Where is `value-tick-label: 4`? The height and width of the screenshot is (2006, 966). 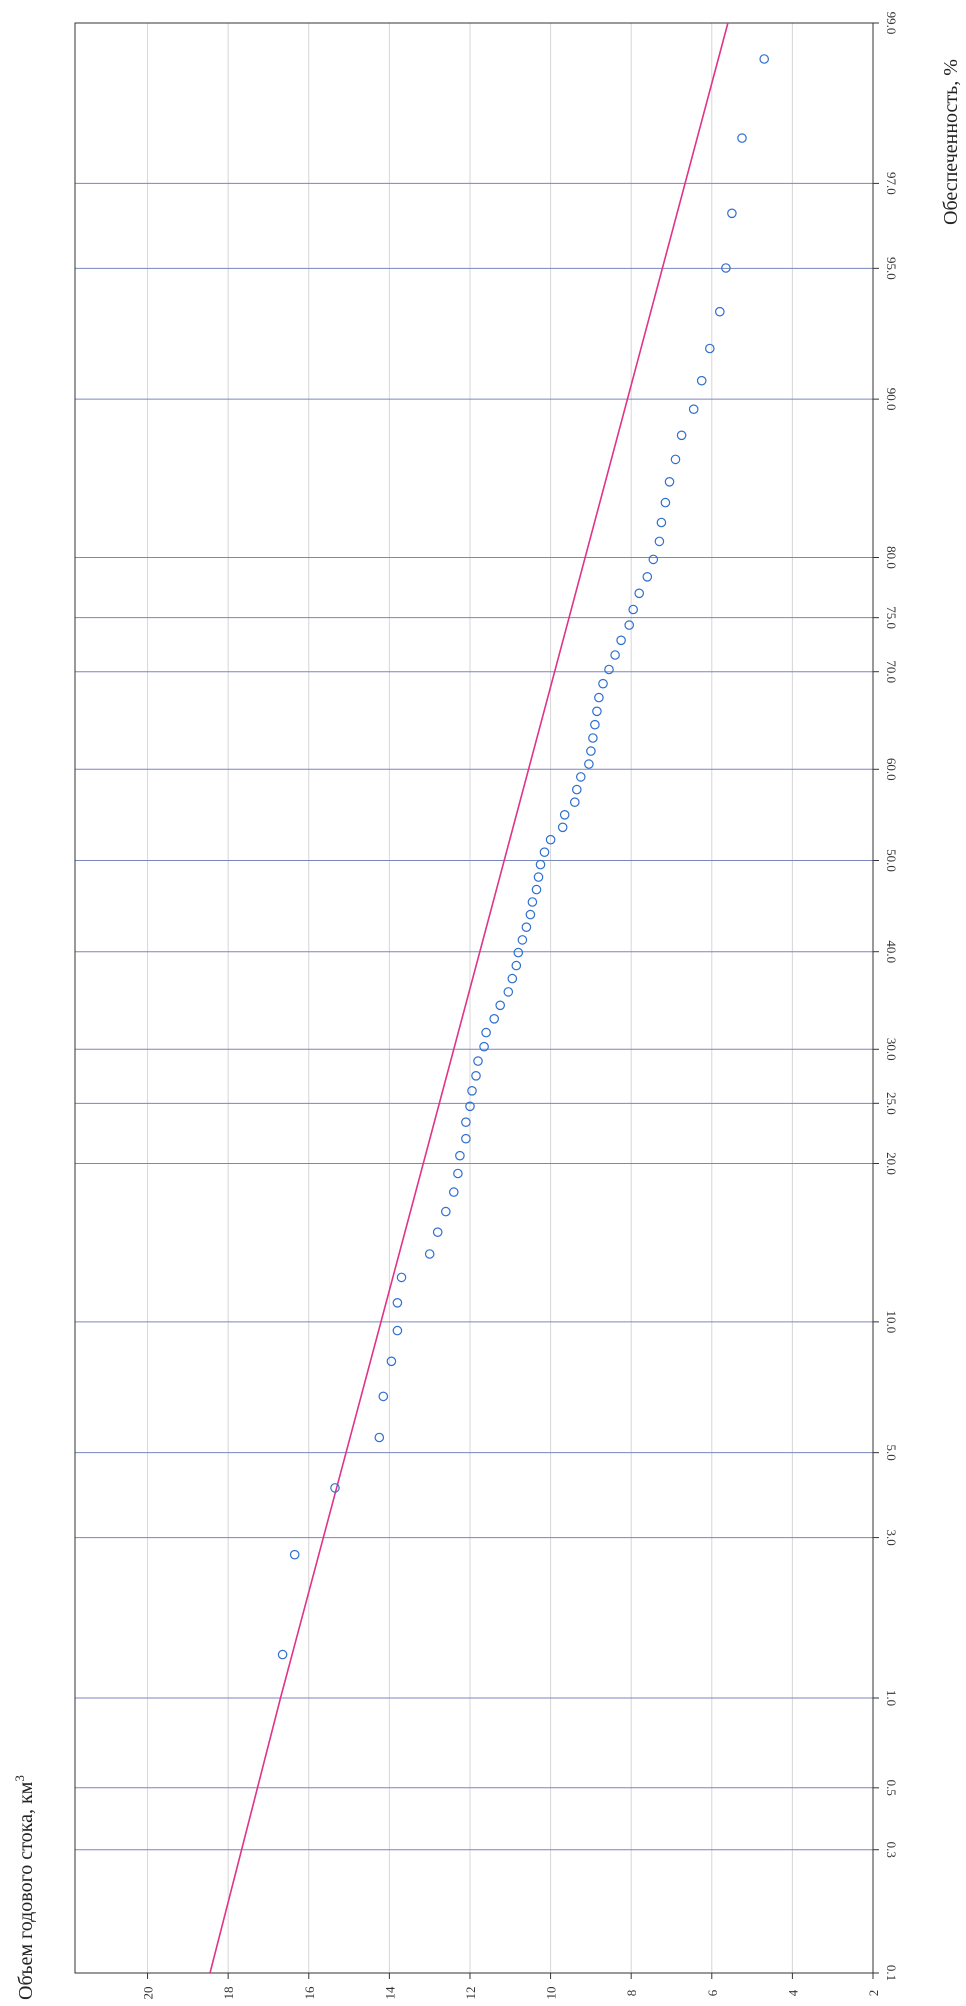
value-tick-label: 4 is located at coordinates (792, 1992).